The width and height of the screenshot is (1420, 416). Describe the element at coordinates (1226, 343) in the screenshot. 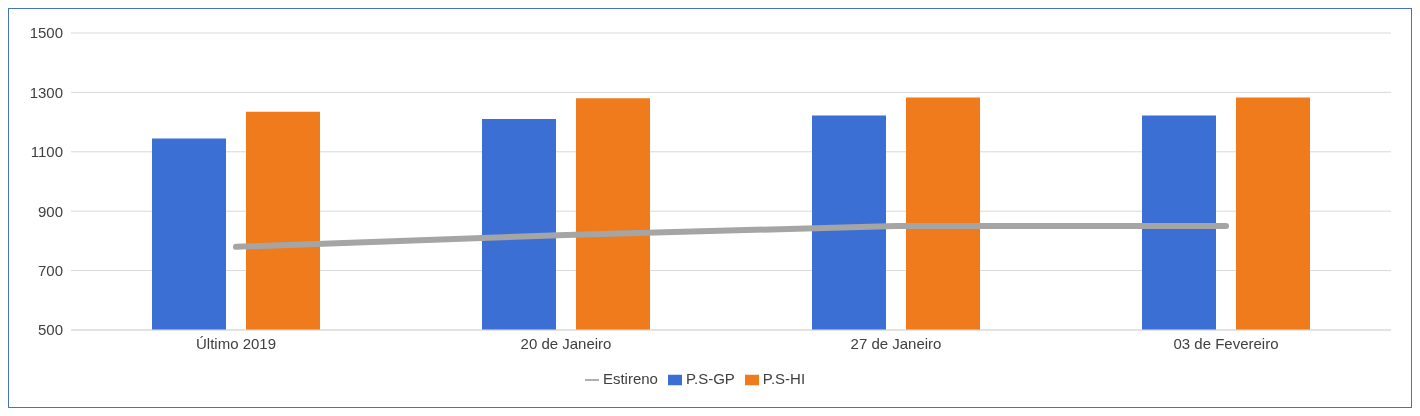

I see `x-tick-label: 03 de Fevereiro` at that location.